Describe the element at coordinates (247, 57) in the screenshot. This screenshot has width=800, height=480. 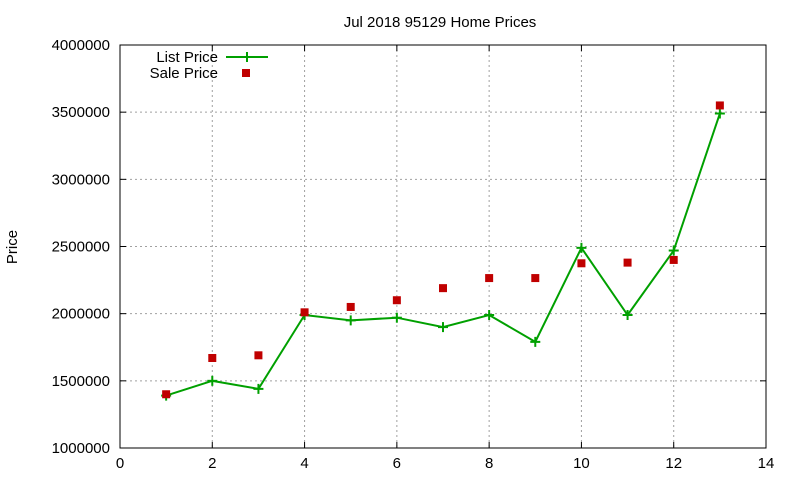
I see `legend-marker-list-price` at that location.